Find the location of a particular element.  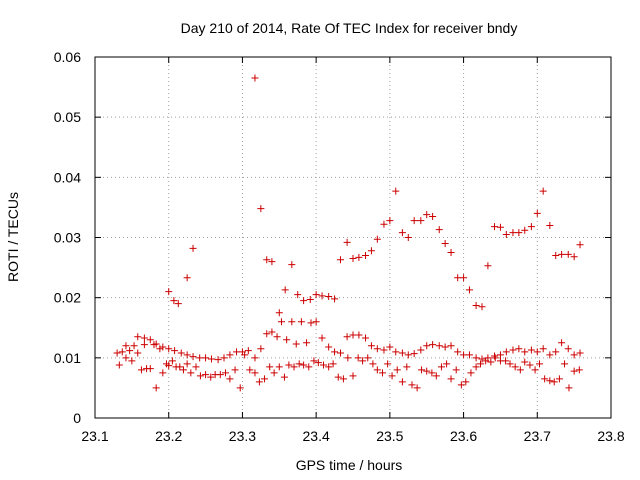

x-tick-label: 23.5 is located at coordinates (389, 436).